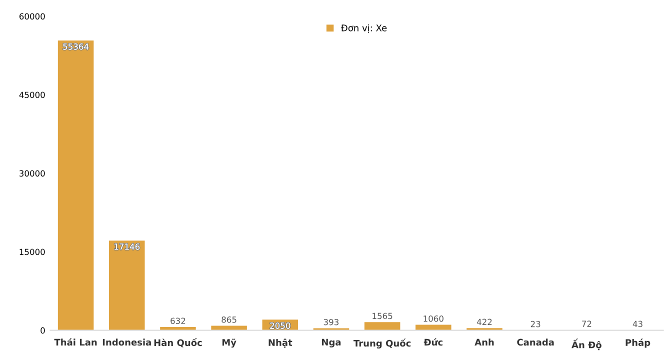 This screenshot has height=361, width=670. Describe the element at coordinates (484, 342) in the screenshot. I see `x-tick-label: Anh` at that location.